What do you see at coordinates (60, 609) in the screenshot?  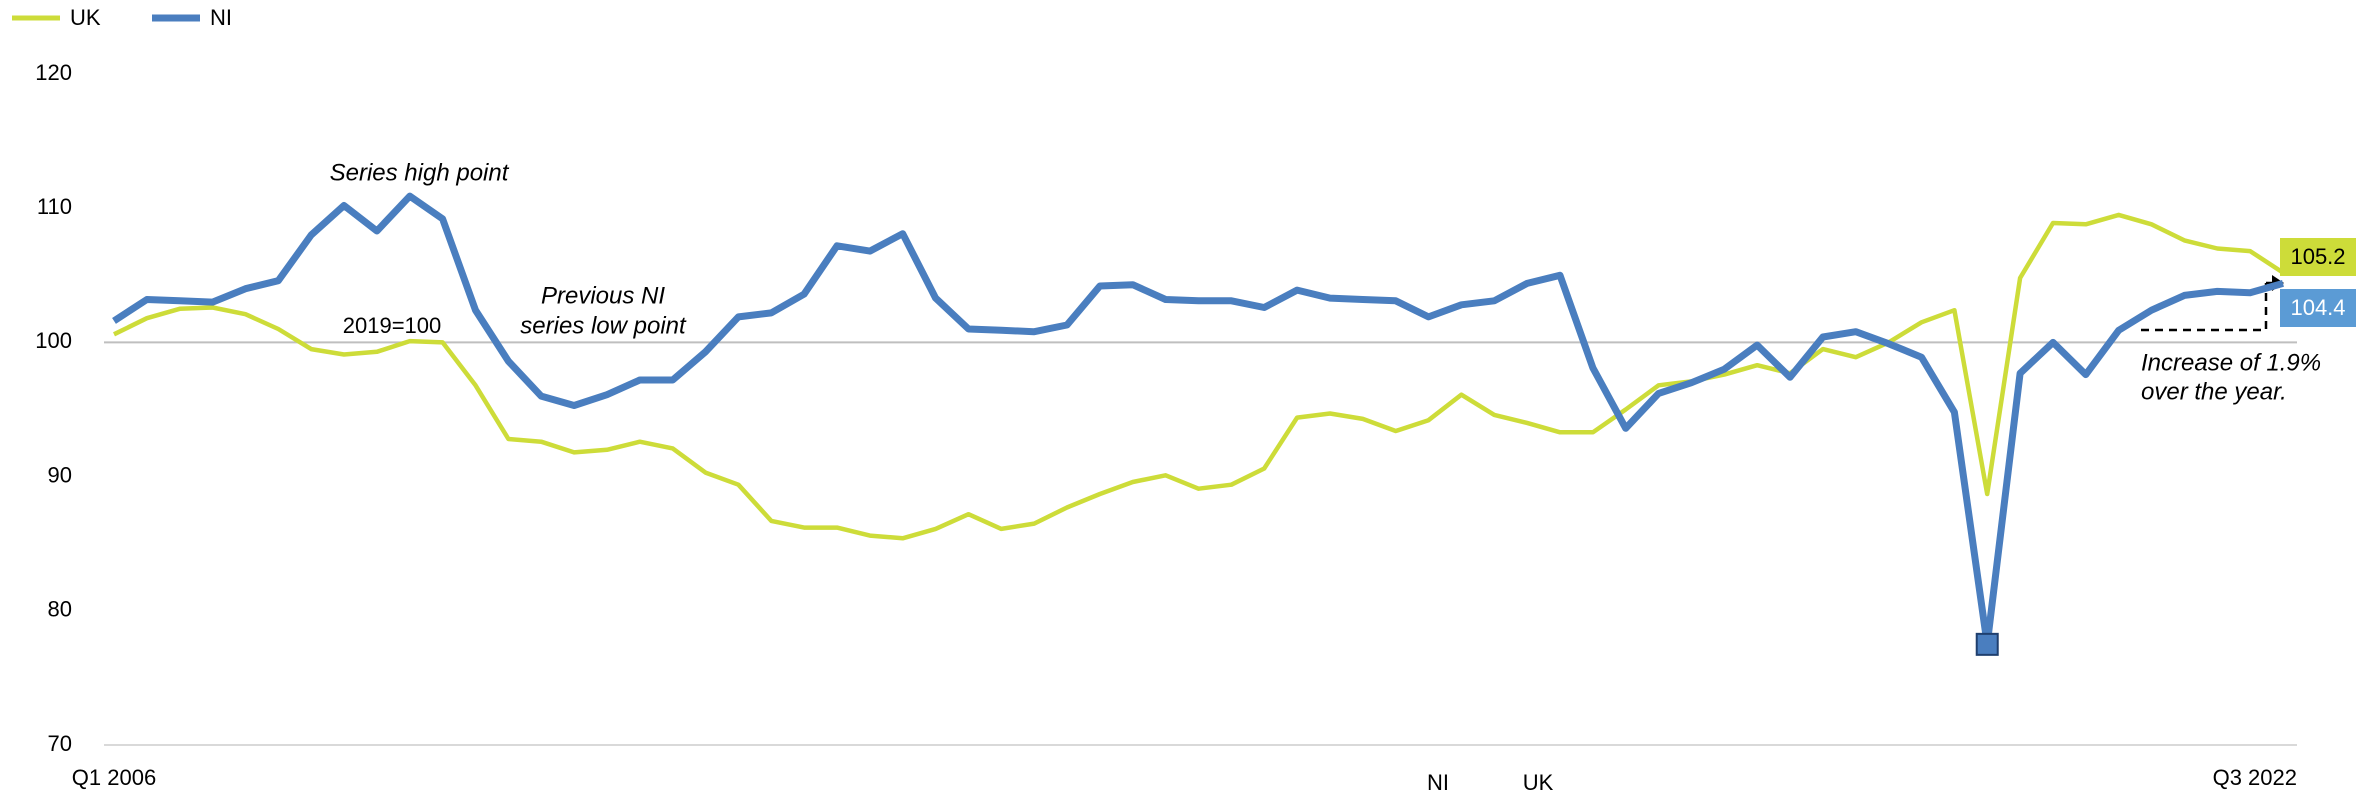 I see `y-tick-label: 80` at bounding box center [60, 609].